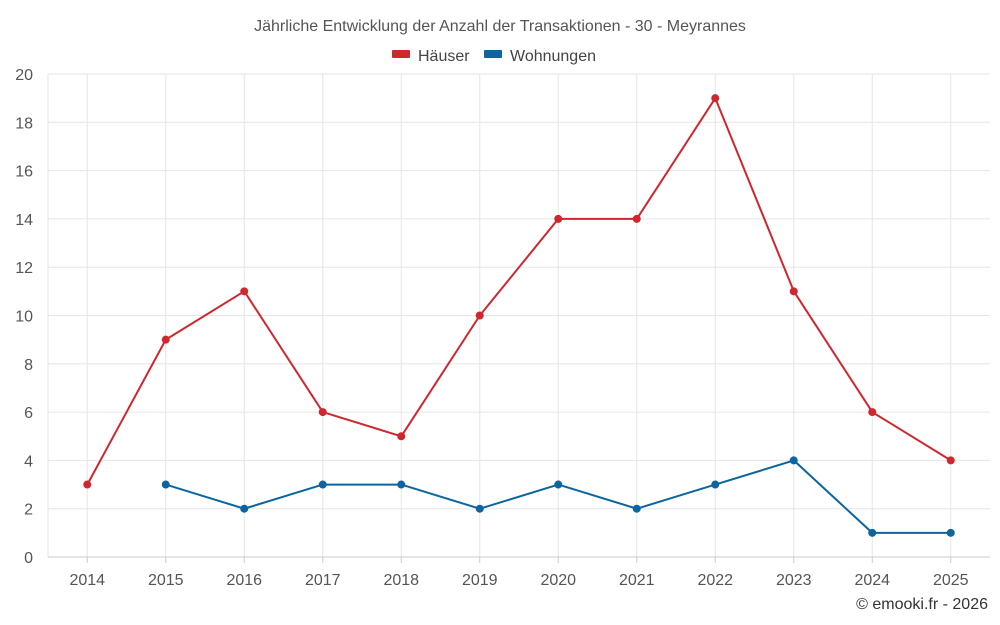  What do you see at coordinates (793, 291) in the screenshot?
I see `data-point-haeuser-2023` at bounding box center [793, 291].